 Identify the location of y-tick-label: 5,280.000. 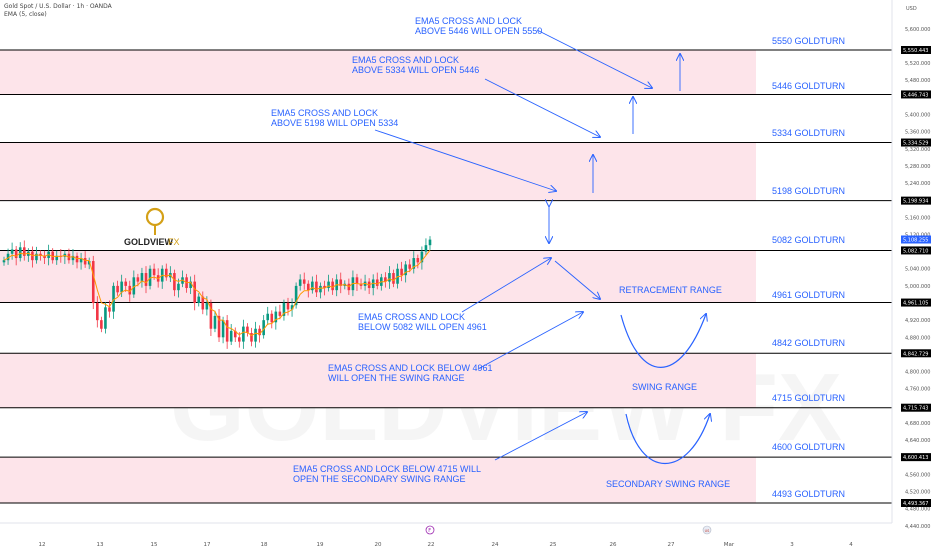
(917, 167).